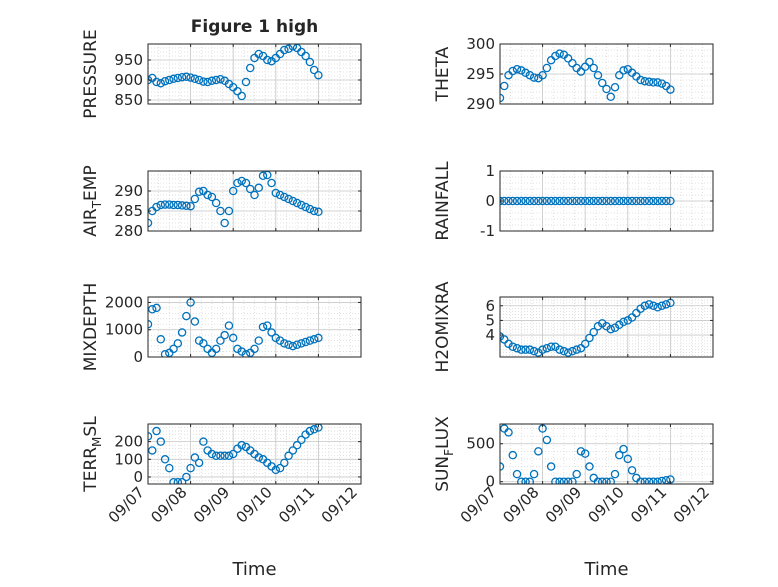  Describe the element at coordinates (480, 44) in the screenshot. I see `y-tick-label: 300` at that location.